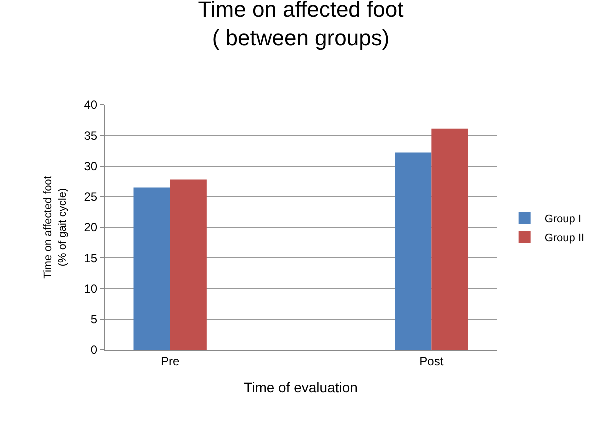 The width and height of the screenshot is (602, 425). I want to click on y-axis-title: Time on affected foot (% of gait cycle), so click(55, 227).